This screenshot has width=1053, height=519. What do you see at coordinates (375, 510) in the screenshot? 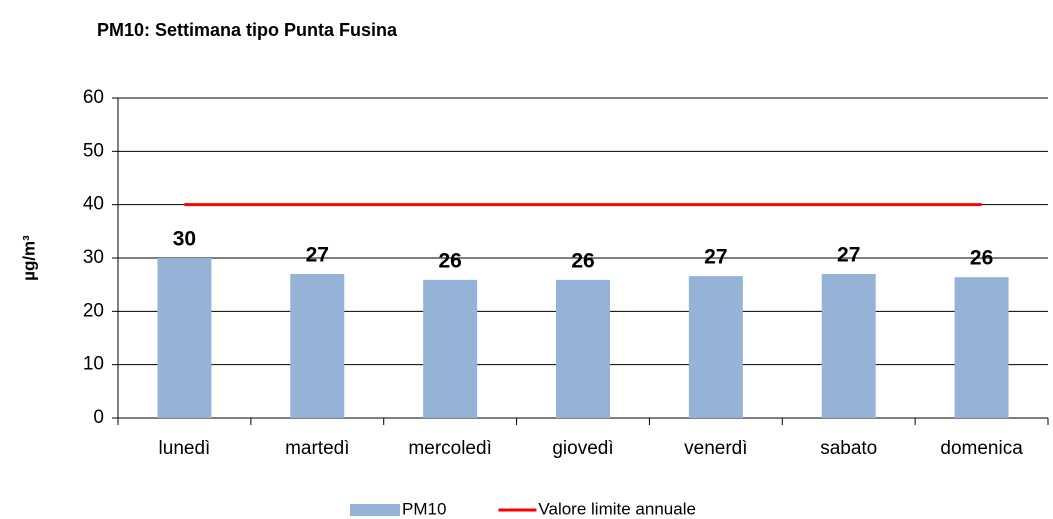
I see `legend-swatch` at bounding box center [375, 510].